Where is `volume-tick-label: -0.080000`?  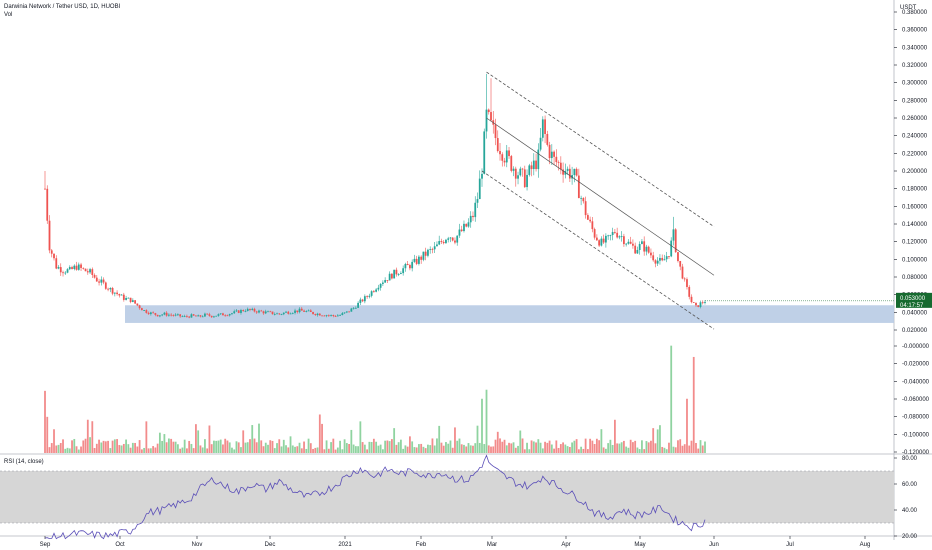
volume-tick-label: -0.080000 is located at coordinates (916, 418).